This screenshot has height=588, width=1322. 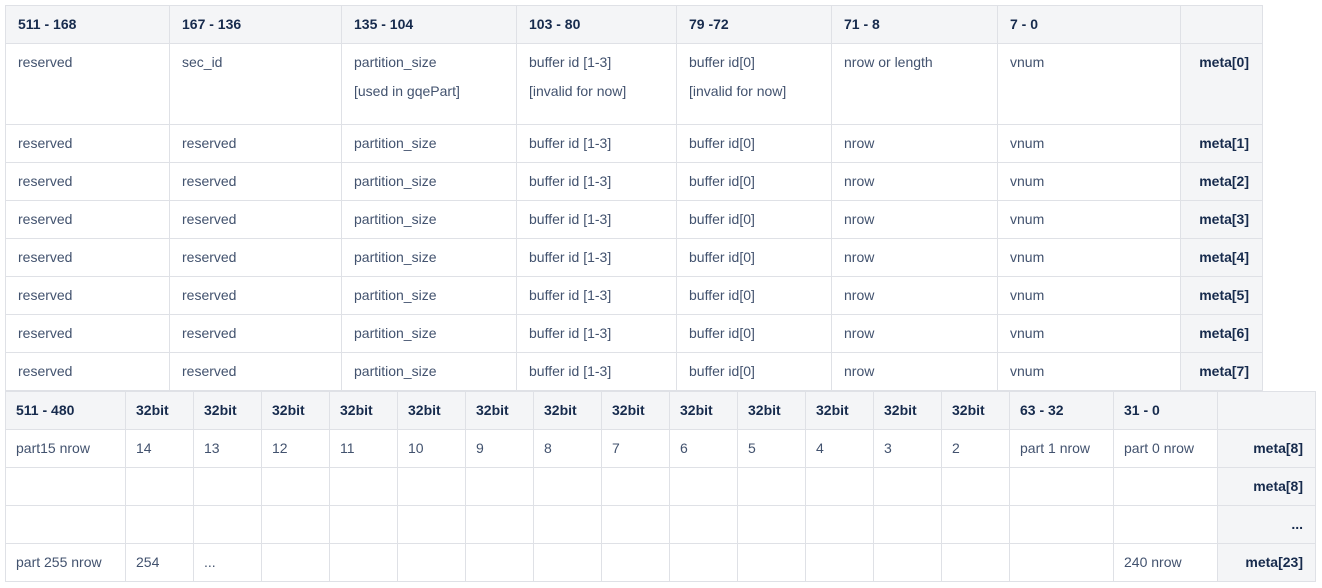 What do you see at coordinates (771, 448) in the screenshot?
I see `cell: 5` at bounding box center [771, 448].